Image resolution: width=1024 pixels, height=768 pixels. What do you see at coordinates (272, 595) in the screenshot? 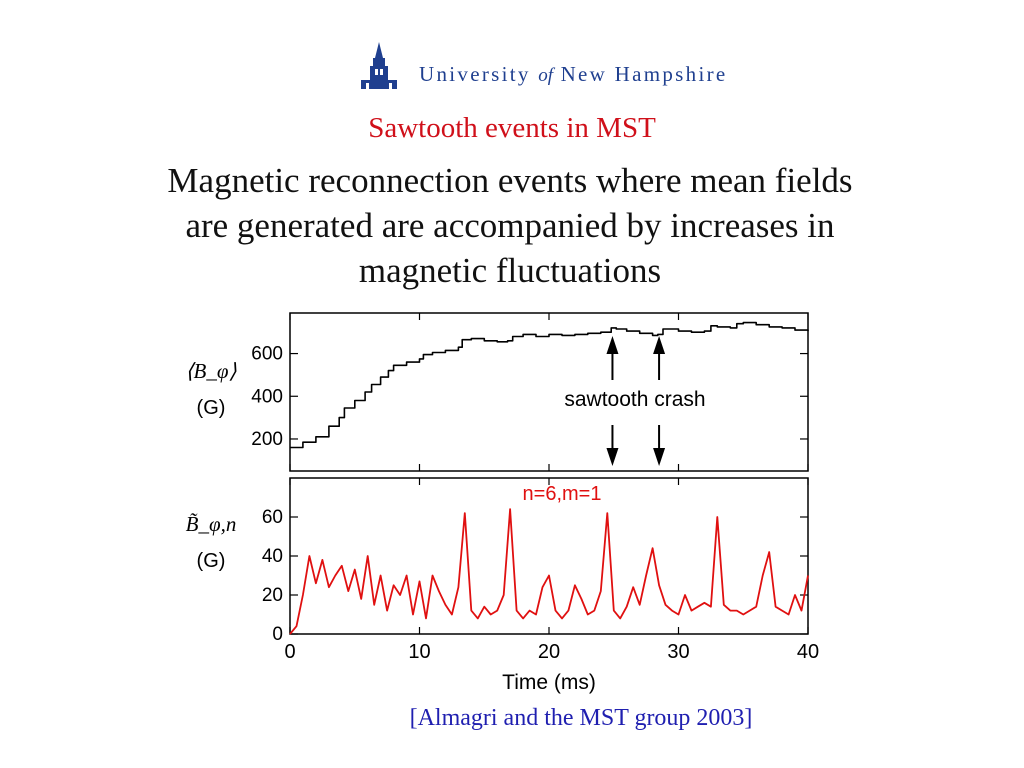
I see `y-tick-label: 20` at bounding box center [272, 595].